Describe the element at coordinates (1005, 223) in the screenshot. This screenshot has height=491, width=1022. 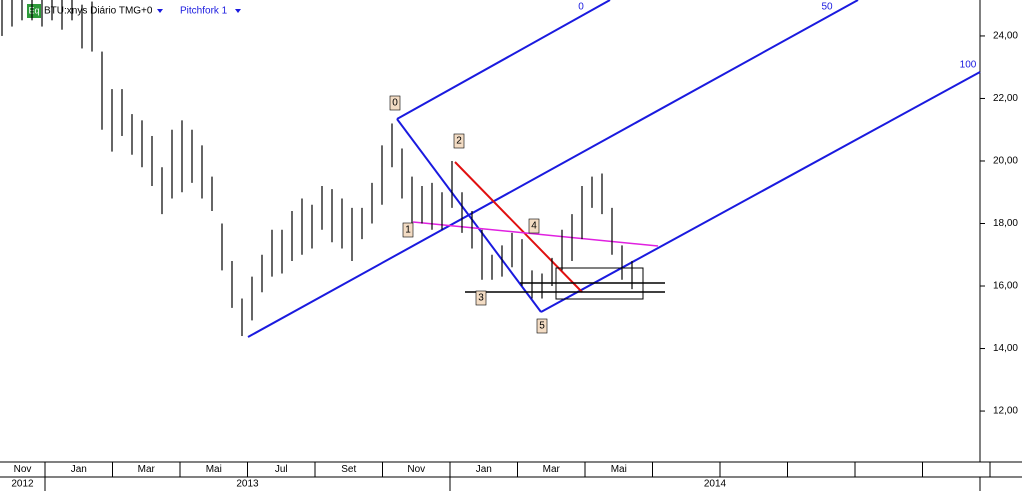
I see `y-tick-label: 18,00` at that location.